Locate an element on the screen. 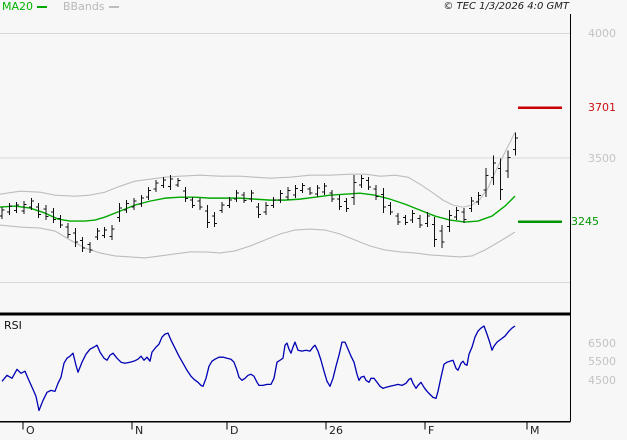 The image size is (627, 440). support-price-label: 3245 is located at coordinates (585, 221).